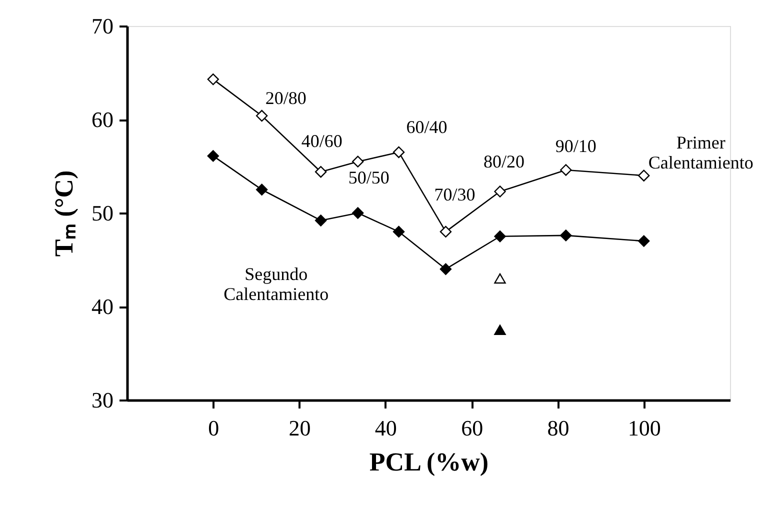  I want to click on x-tick-label: 80, so click(558, 428).